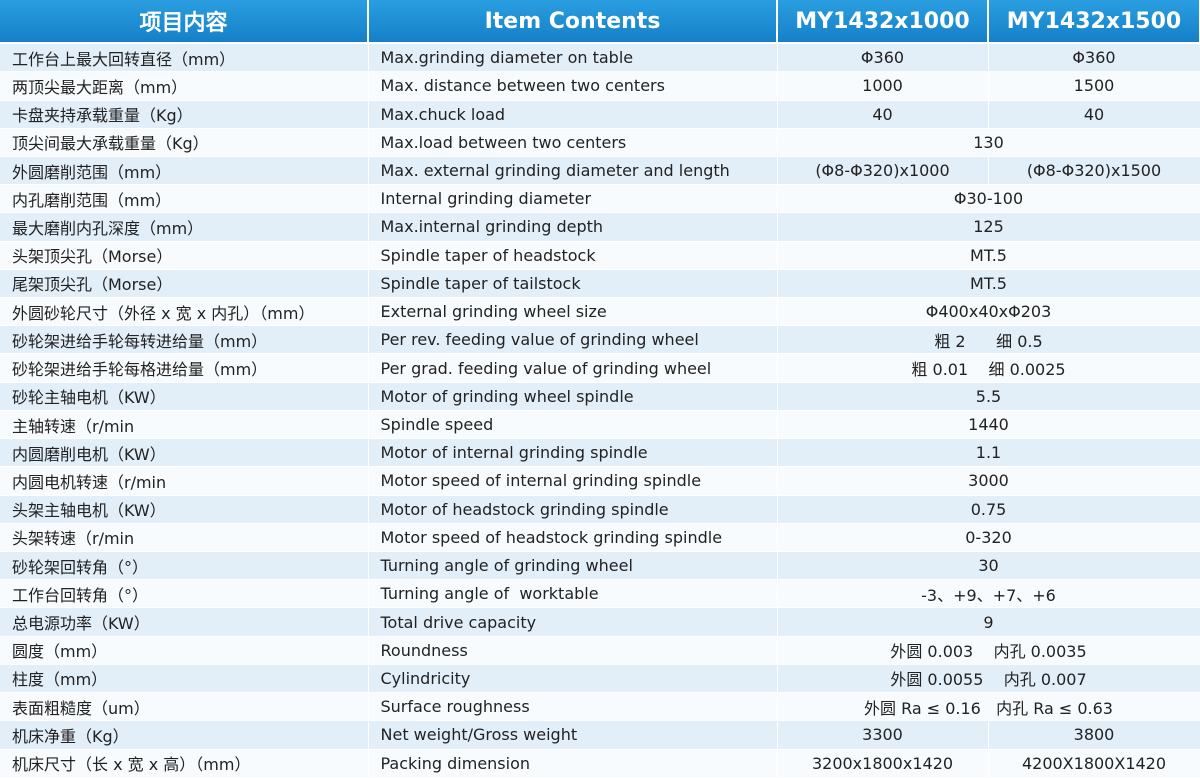  I want to click on item-cn: 主轴转速（r/min, so click(184, 425).